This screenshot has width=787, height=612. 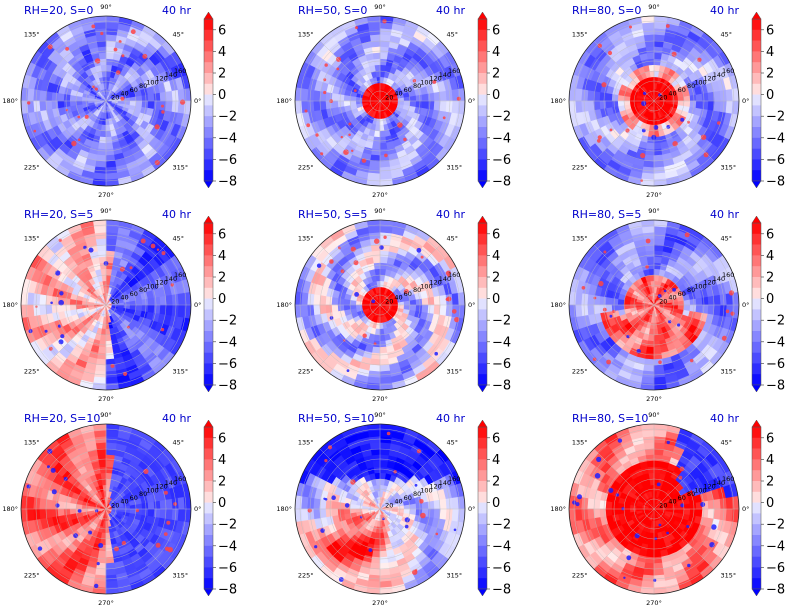 What do you see at coordinates (332, 10) in the screenshot?
I see `panel-title: RH=50, S=0` at bounding box center [332, 10].